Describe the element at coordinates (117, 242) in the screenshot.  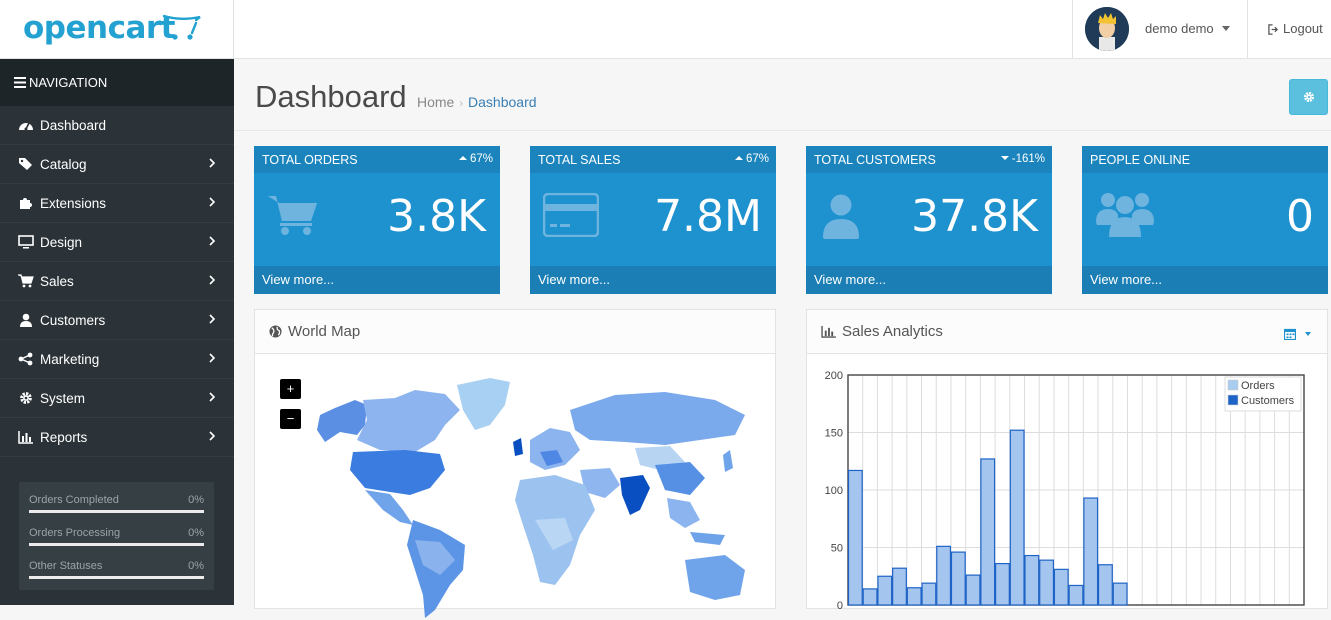
I see `sidebar-item-design: Design` at that location.